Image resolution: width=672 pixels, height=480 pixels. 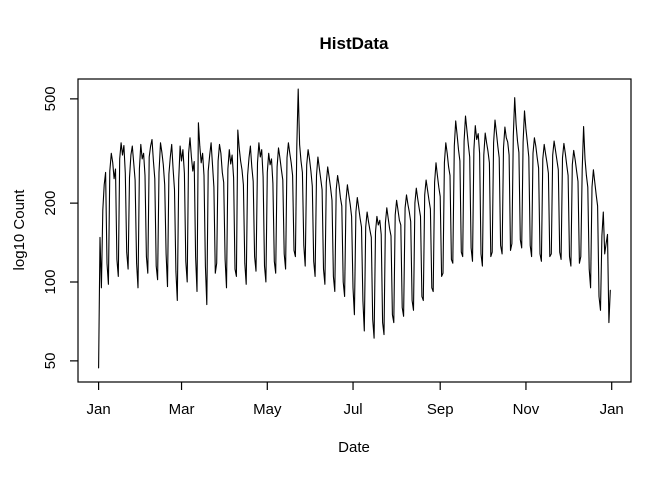 What do you see at coordinates (50, 361) in the screenshot?
I see `y-tick-label: 50` at bounding box center [50, 361].